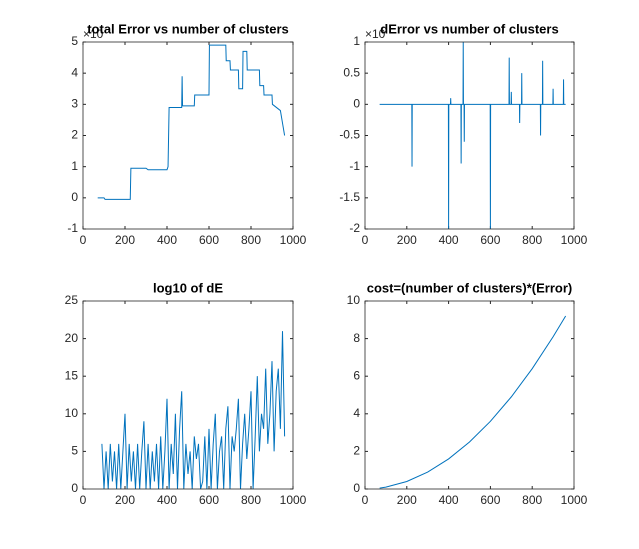 The height and width of the screenshot is (549, 639). What do you see at coordinates (349, 197) in the screenshot?
I see `y-tick-label: -1.5` at bounding box center [349, 197].